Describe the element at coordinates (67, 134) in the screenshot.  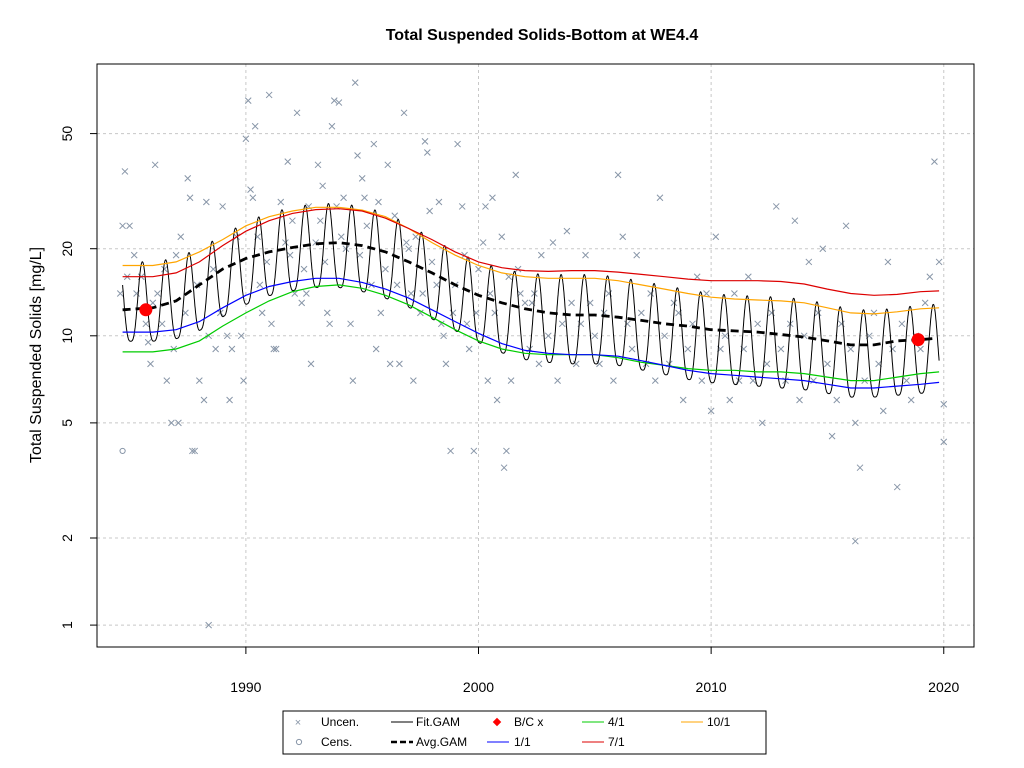
I see `y-tick-label: 50` at that location.